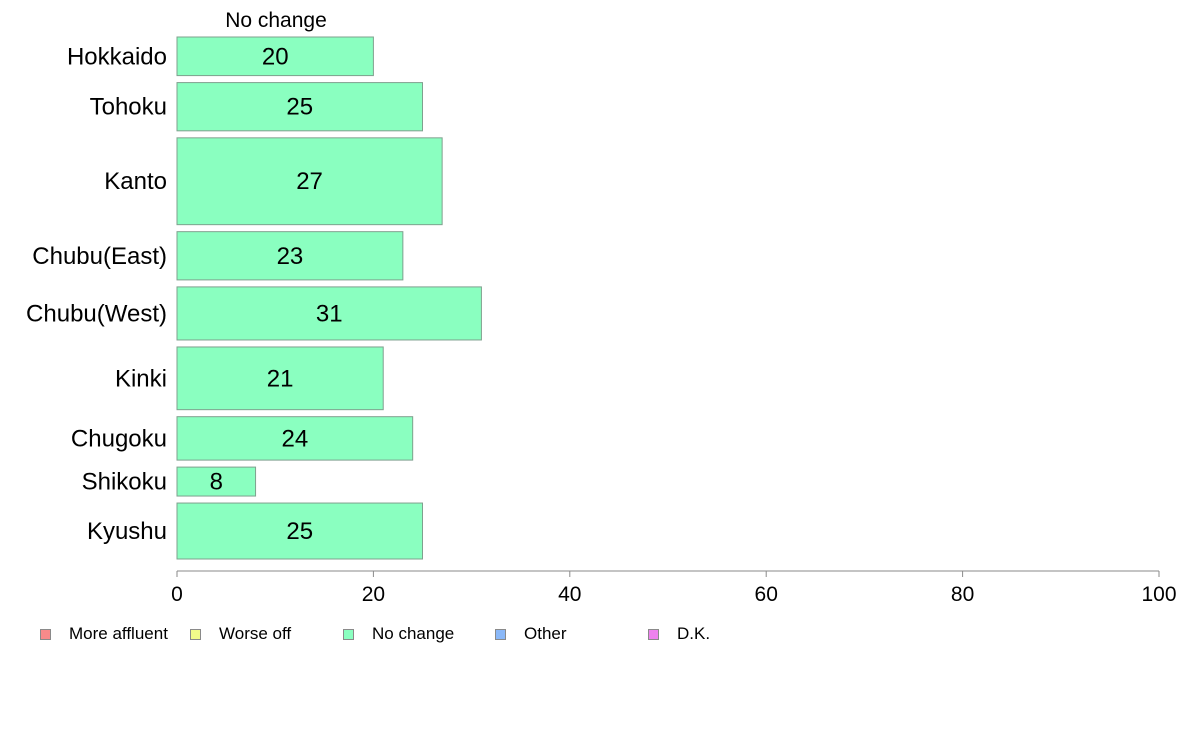  Describe the element at coordinates (276, 20) in the screenshot. I see `chart-title: No change` at that location.